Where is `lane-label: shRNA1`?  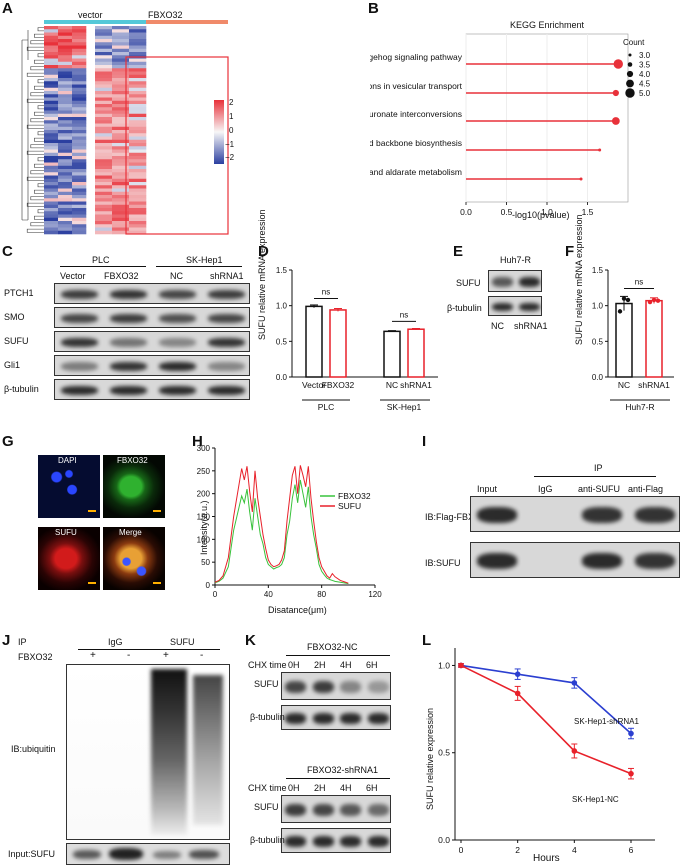
lane-label: shRNA1 is located at coordinates (227, 276).